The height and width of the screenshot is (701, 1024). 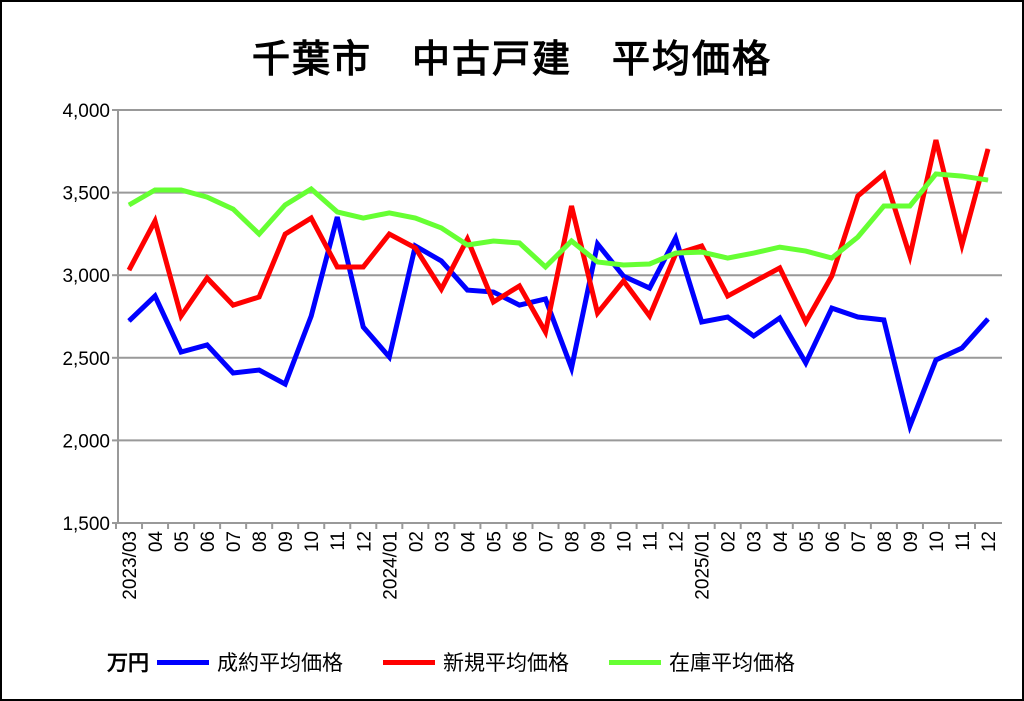 What do you see at coordinates (128, 663) in the screenshot?
I see `unit-label: 万円` at bounding box center [128, 663].